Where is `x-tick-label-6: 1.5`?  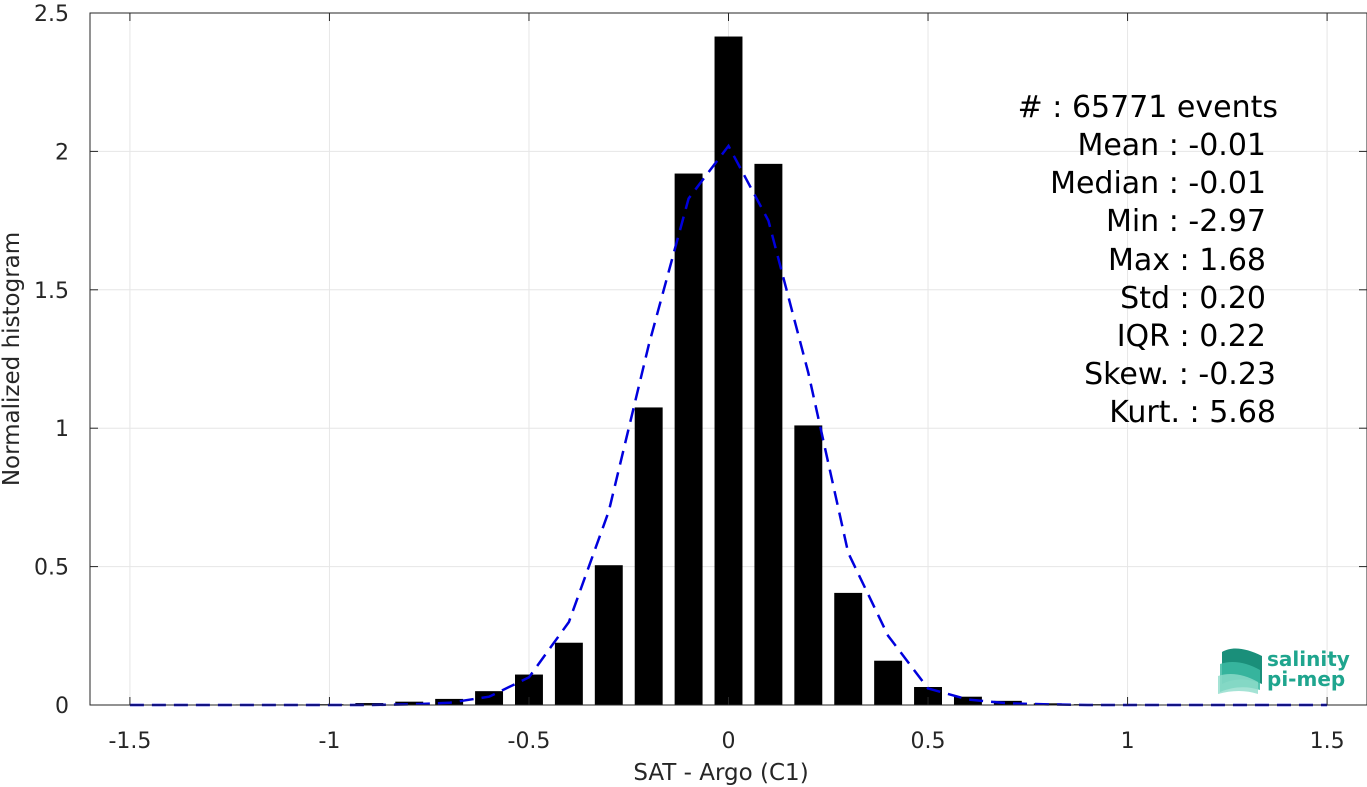 x-tick-label-6: 1.5 is located at coordinates (1327, 741).